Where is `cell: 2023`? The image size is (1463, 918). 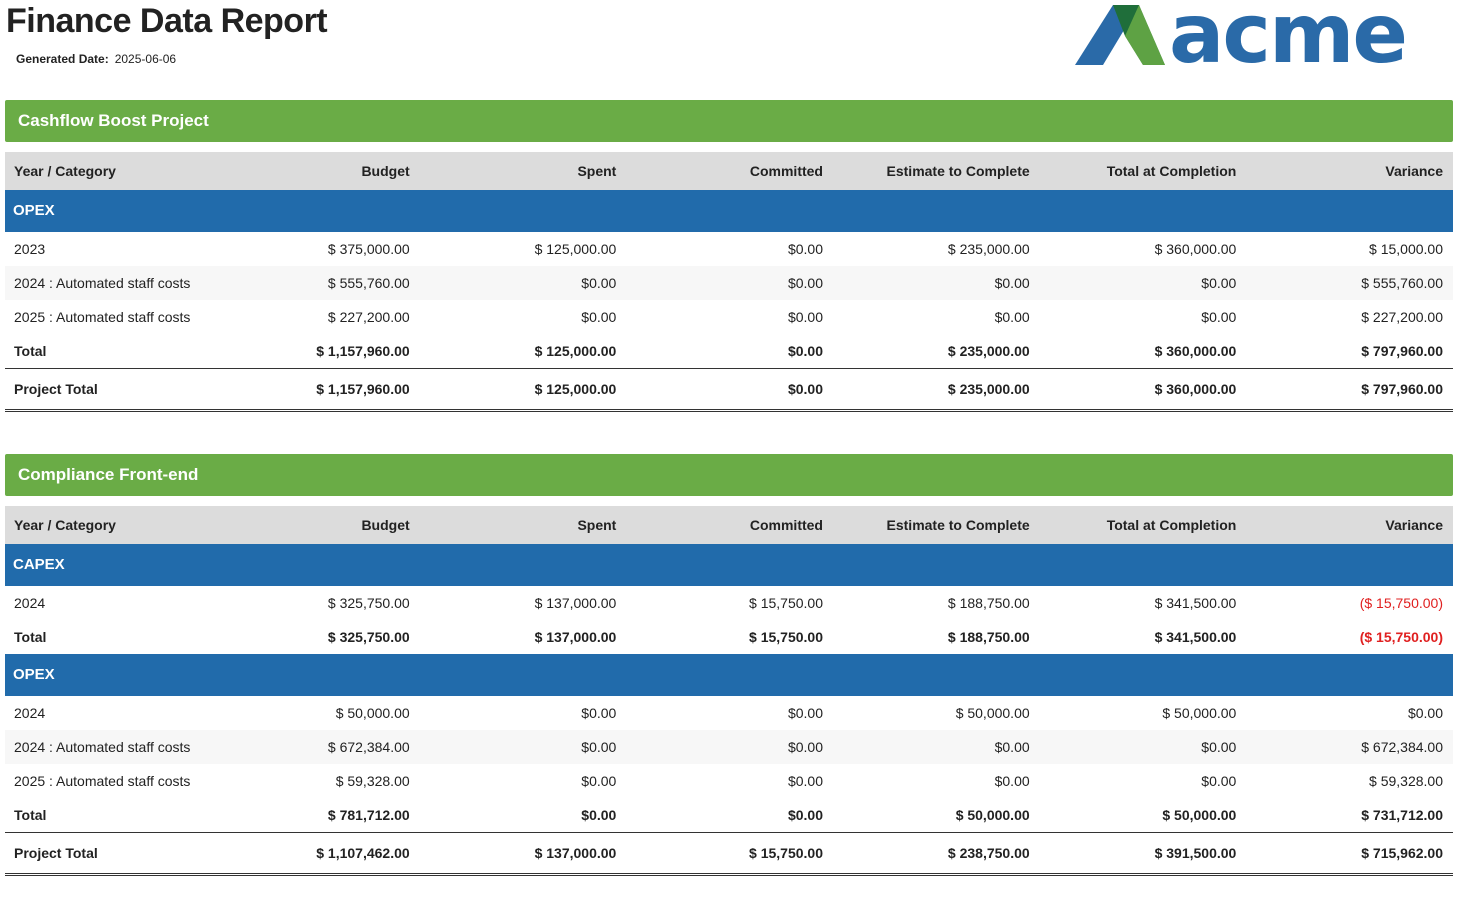 cell: 2023 is located at coordinates (30, 249).